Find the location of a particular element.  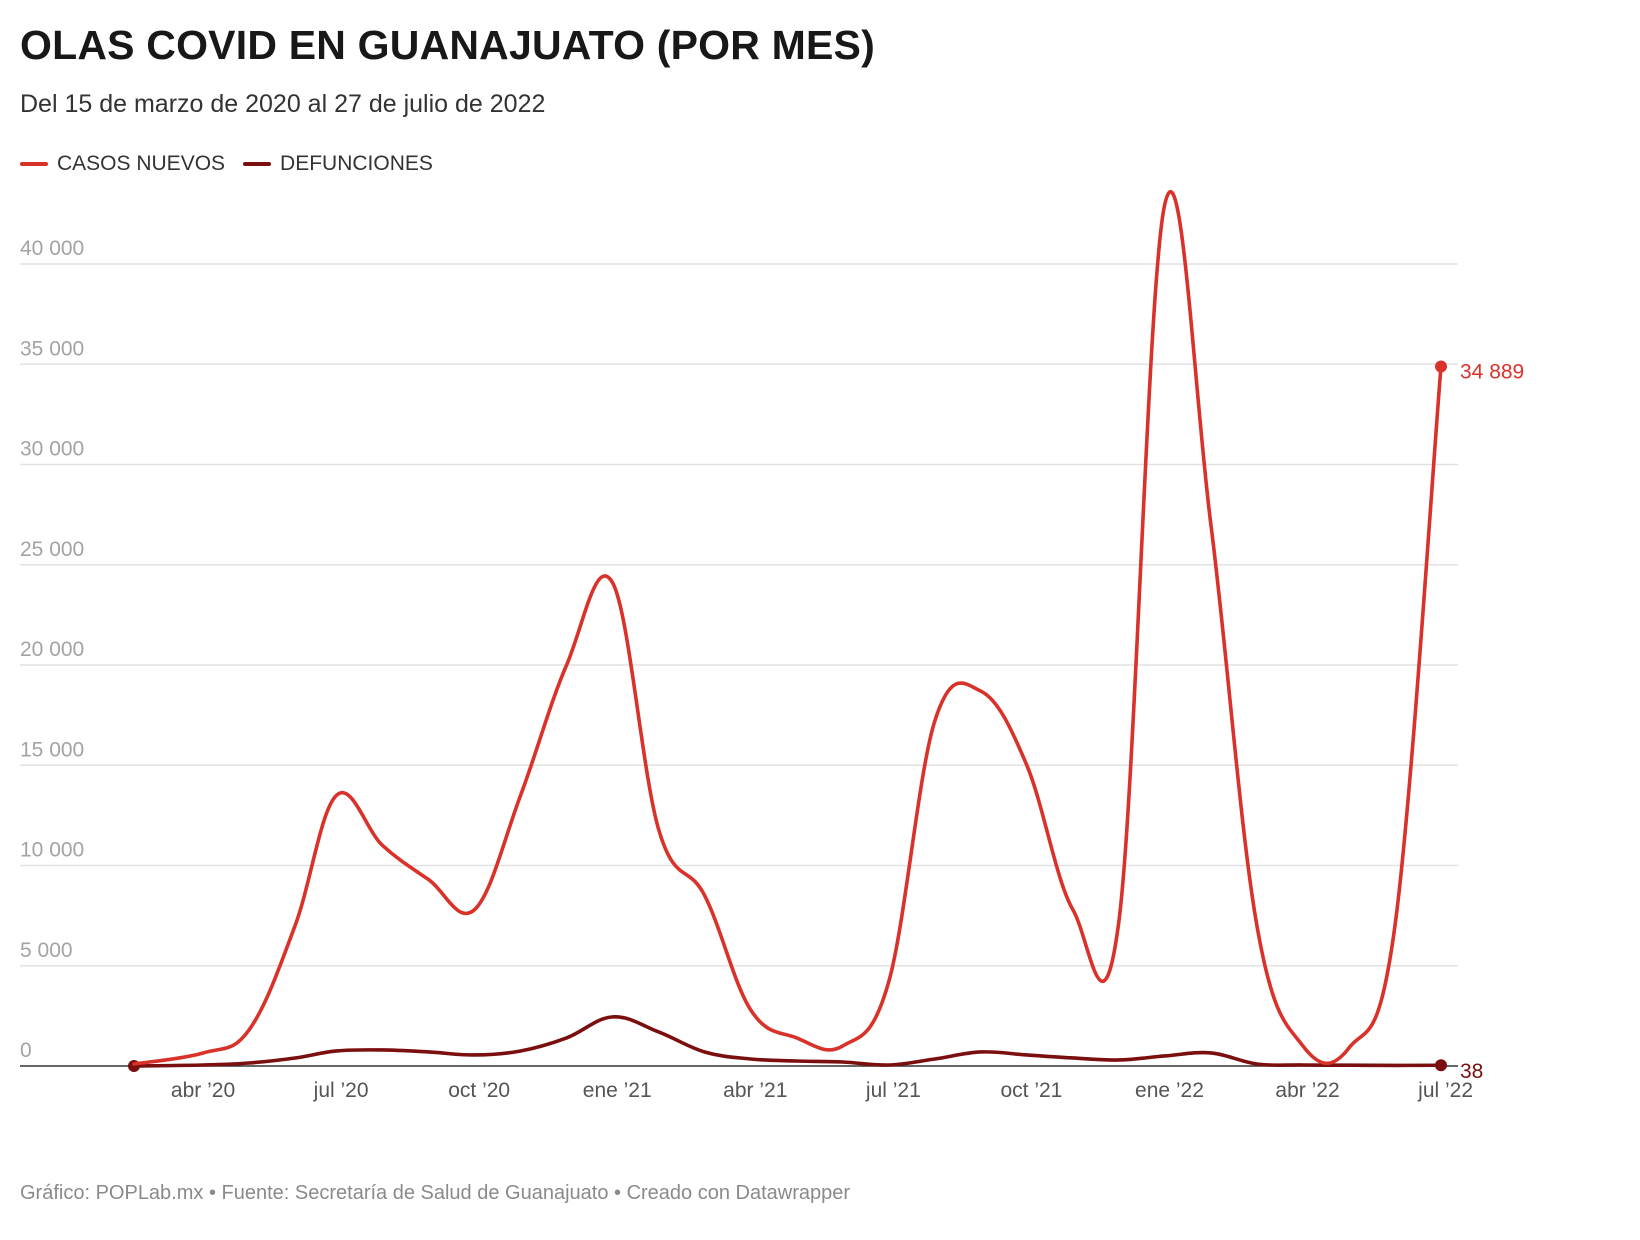

x-tick-label: jul ’22 is located at coordinates (1445, 1090).